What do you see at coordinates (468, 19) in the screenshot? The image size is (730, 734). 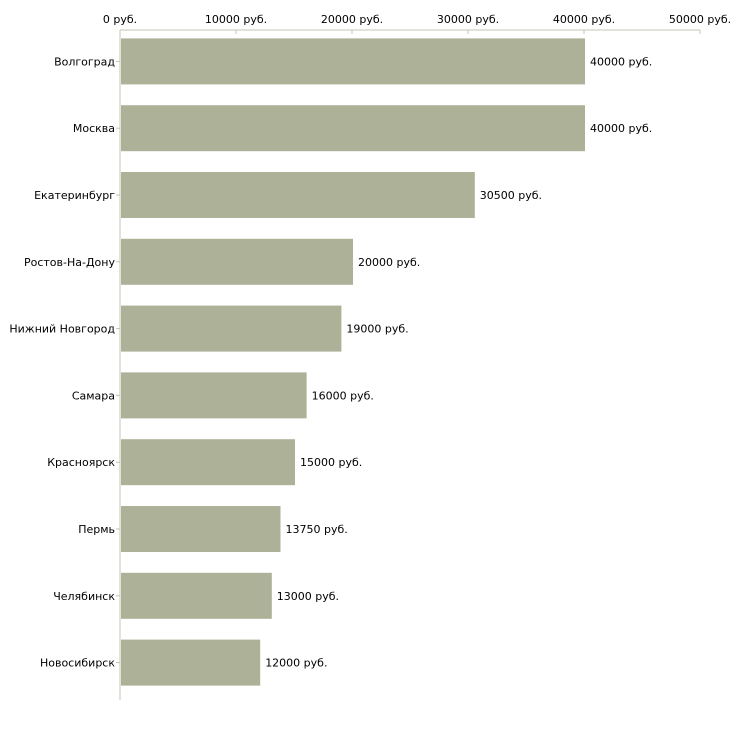 I see `x-tick-label: 30000 руб.` at bounding box center [468, 19].